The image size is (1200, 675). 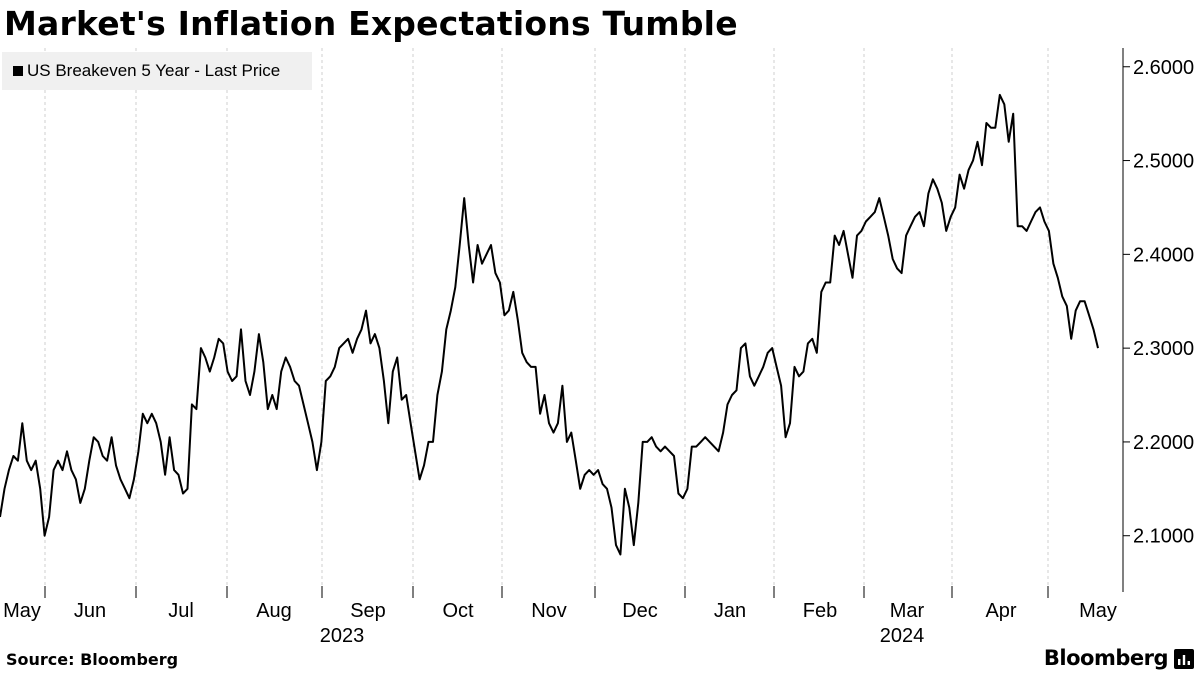 What do you see at coordinates (902, 636) in the screenshot?
I see `x-year-label-1: 2024` at bounding box center [902, 636].